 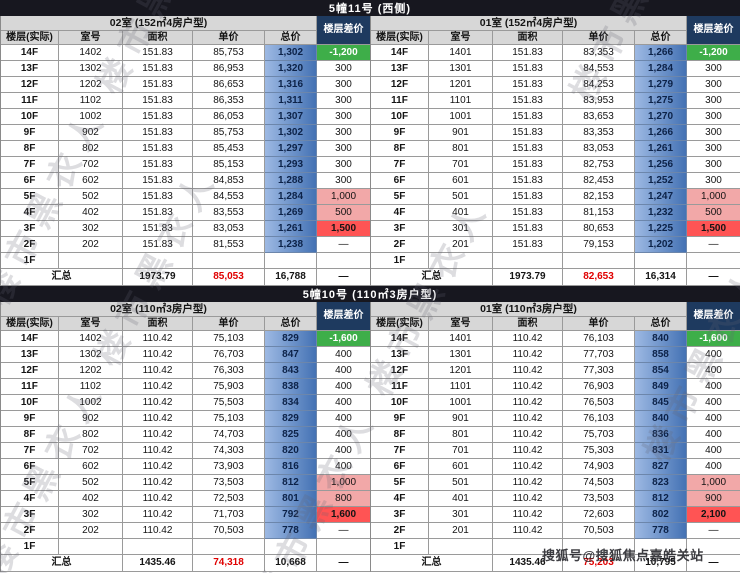 I want to click on floor-cell: 4F, so click(x=30, y=499).